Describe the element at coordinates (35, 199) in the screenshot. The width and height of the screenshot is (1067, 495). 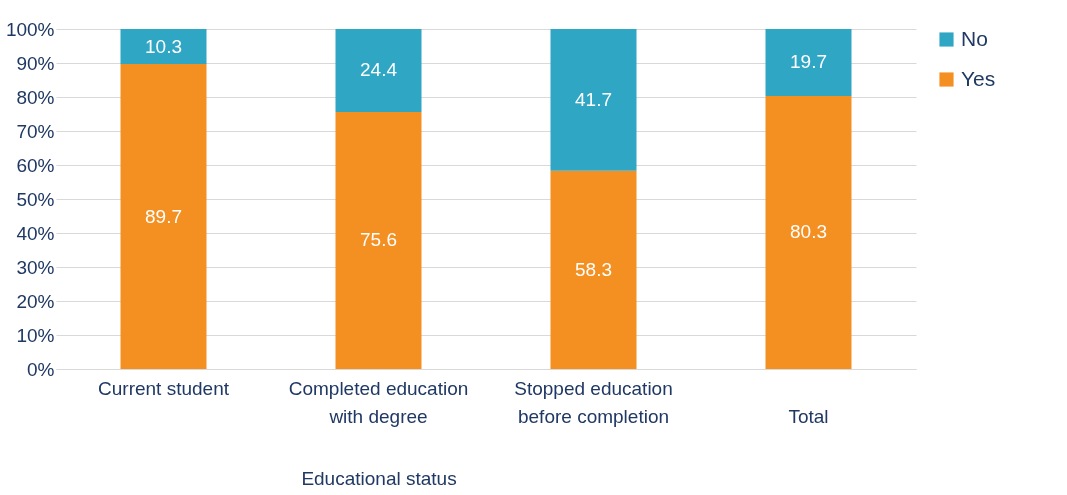
I see `y-tick-label: 50%` at that location.